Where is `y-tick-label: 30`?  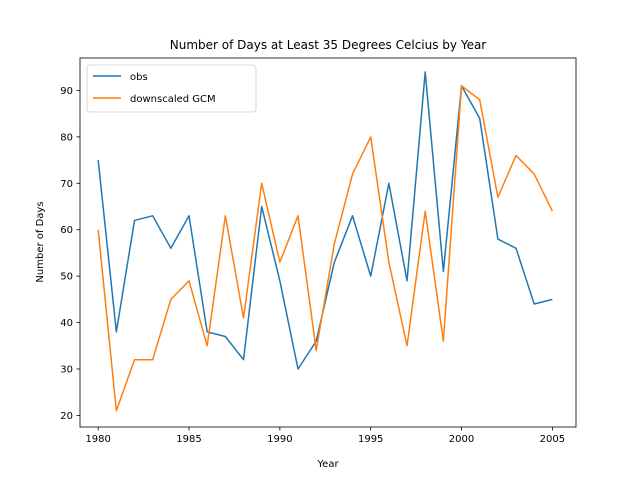 y-tick-label: 30 is located at coordinates (66, 369).